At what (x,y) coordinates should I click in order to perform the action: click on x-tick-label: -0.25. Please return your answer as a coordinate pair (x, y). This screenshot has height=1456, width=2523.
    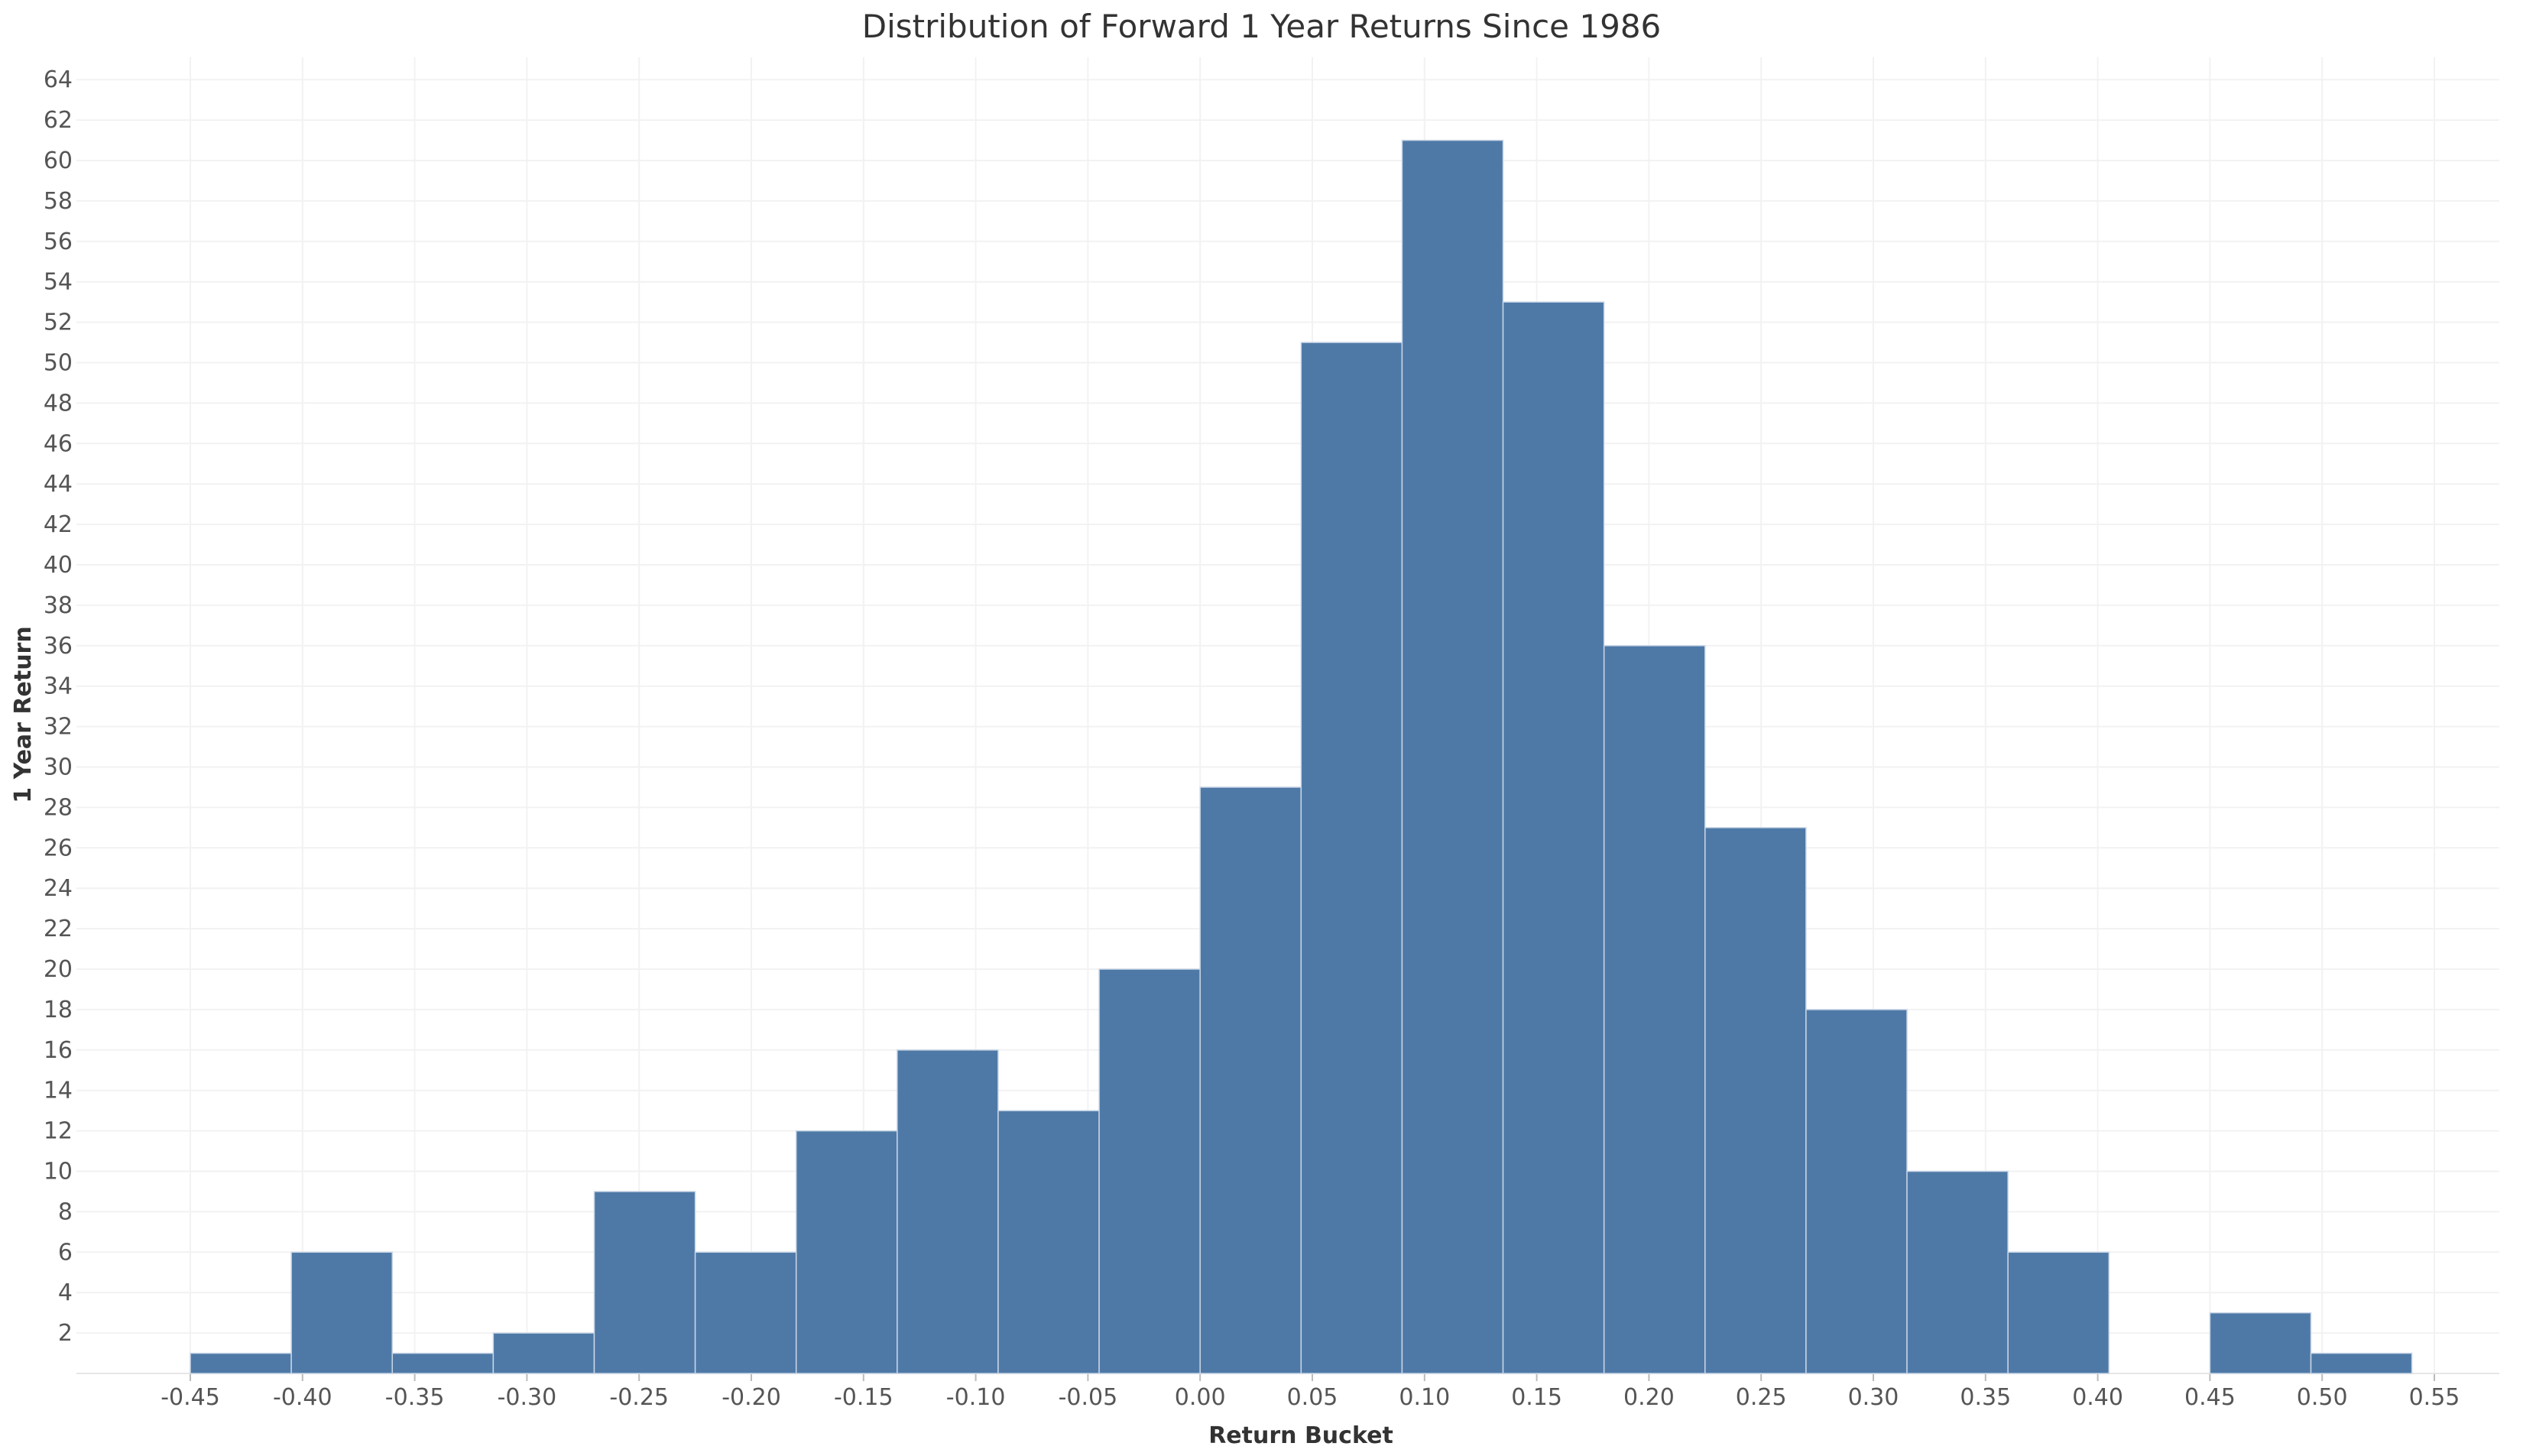
    Looking at the image, I should click on (639, 1397).